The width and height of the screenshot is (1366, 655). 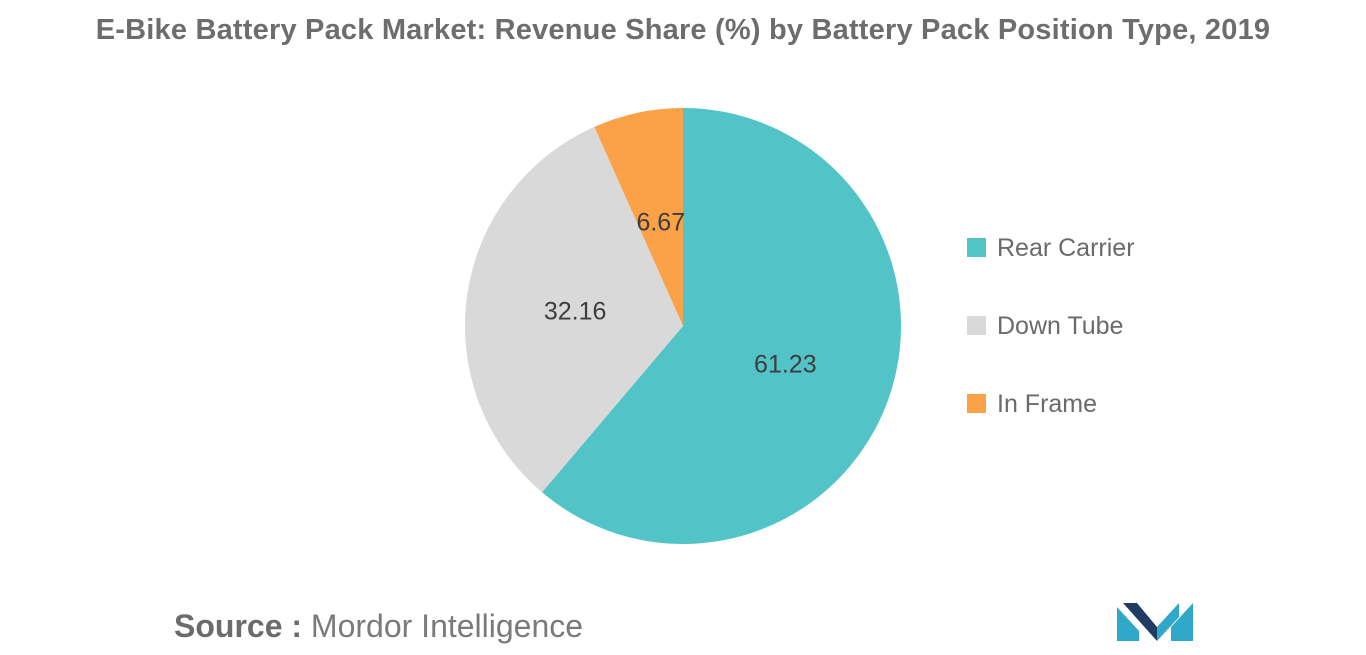 What do you see at coordinates (1066, 248) in the screenshot?
I see `legend-label-rear-carrier: Rear Carrier` at bounding box center [1066, 248].